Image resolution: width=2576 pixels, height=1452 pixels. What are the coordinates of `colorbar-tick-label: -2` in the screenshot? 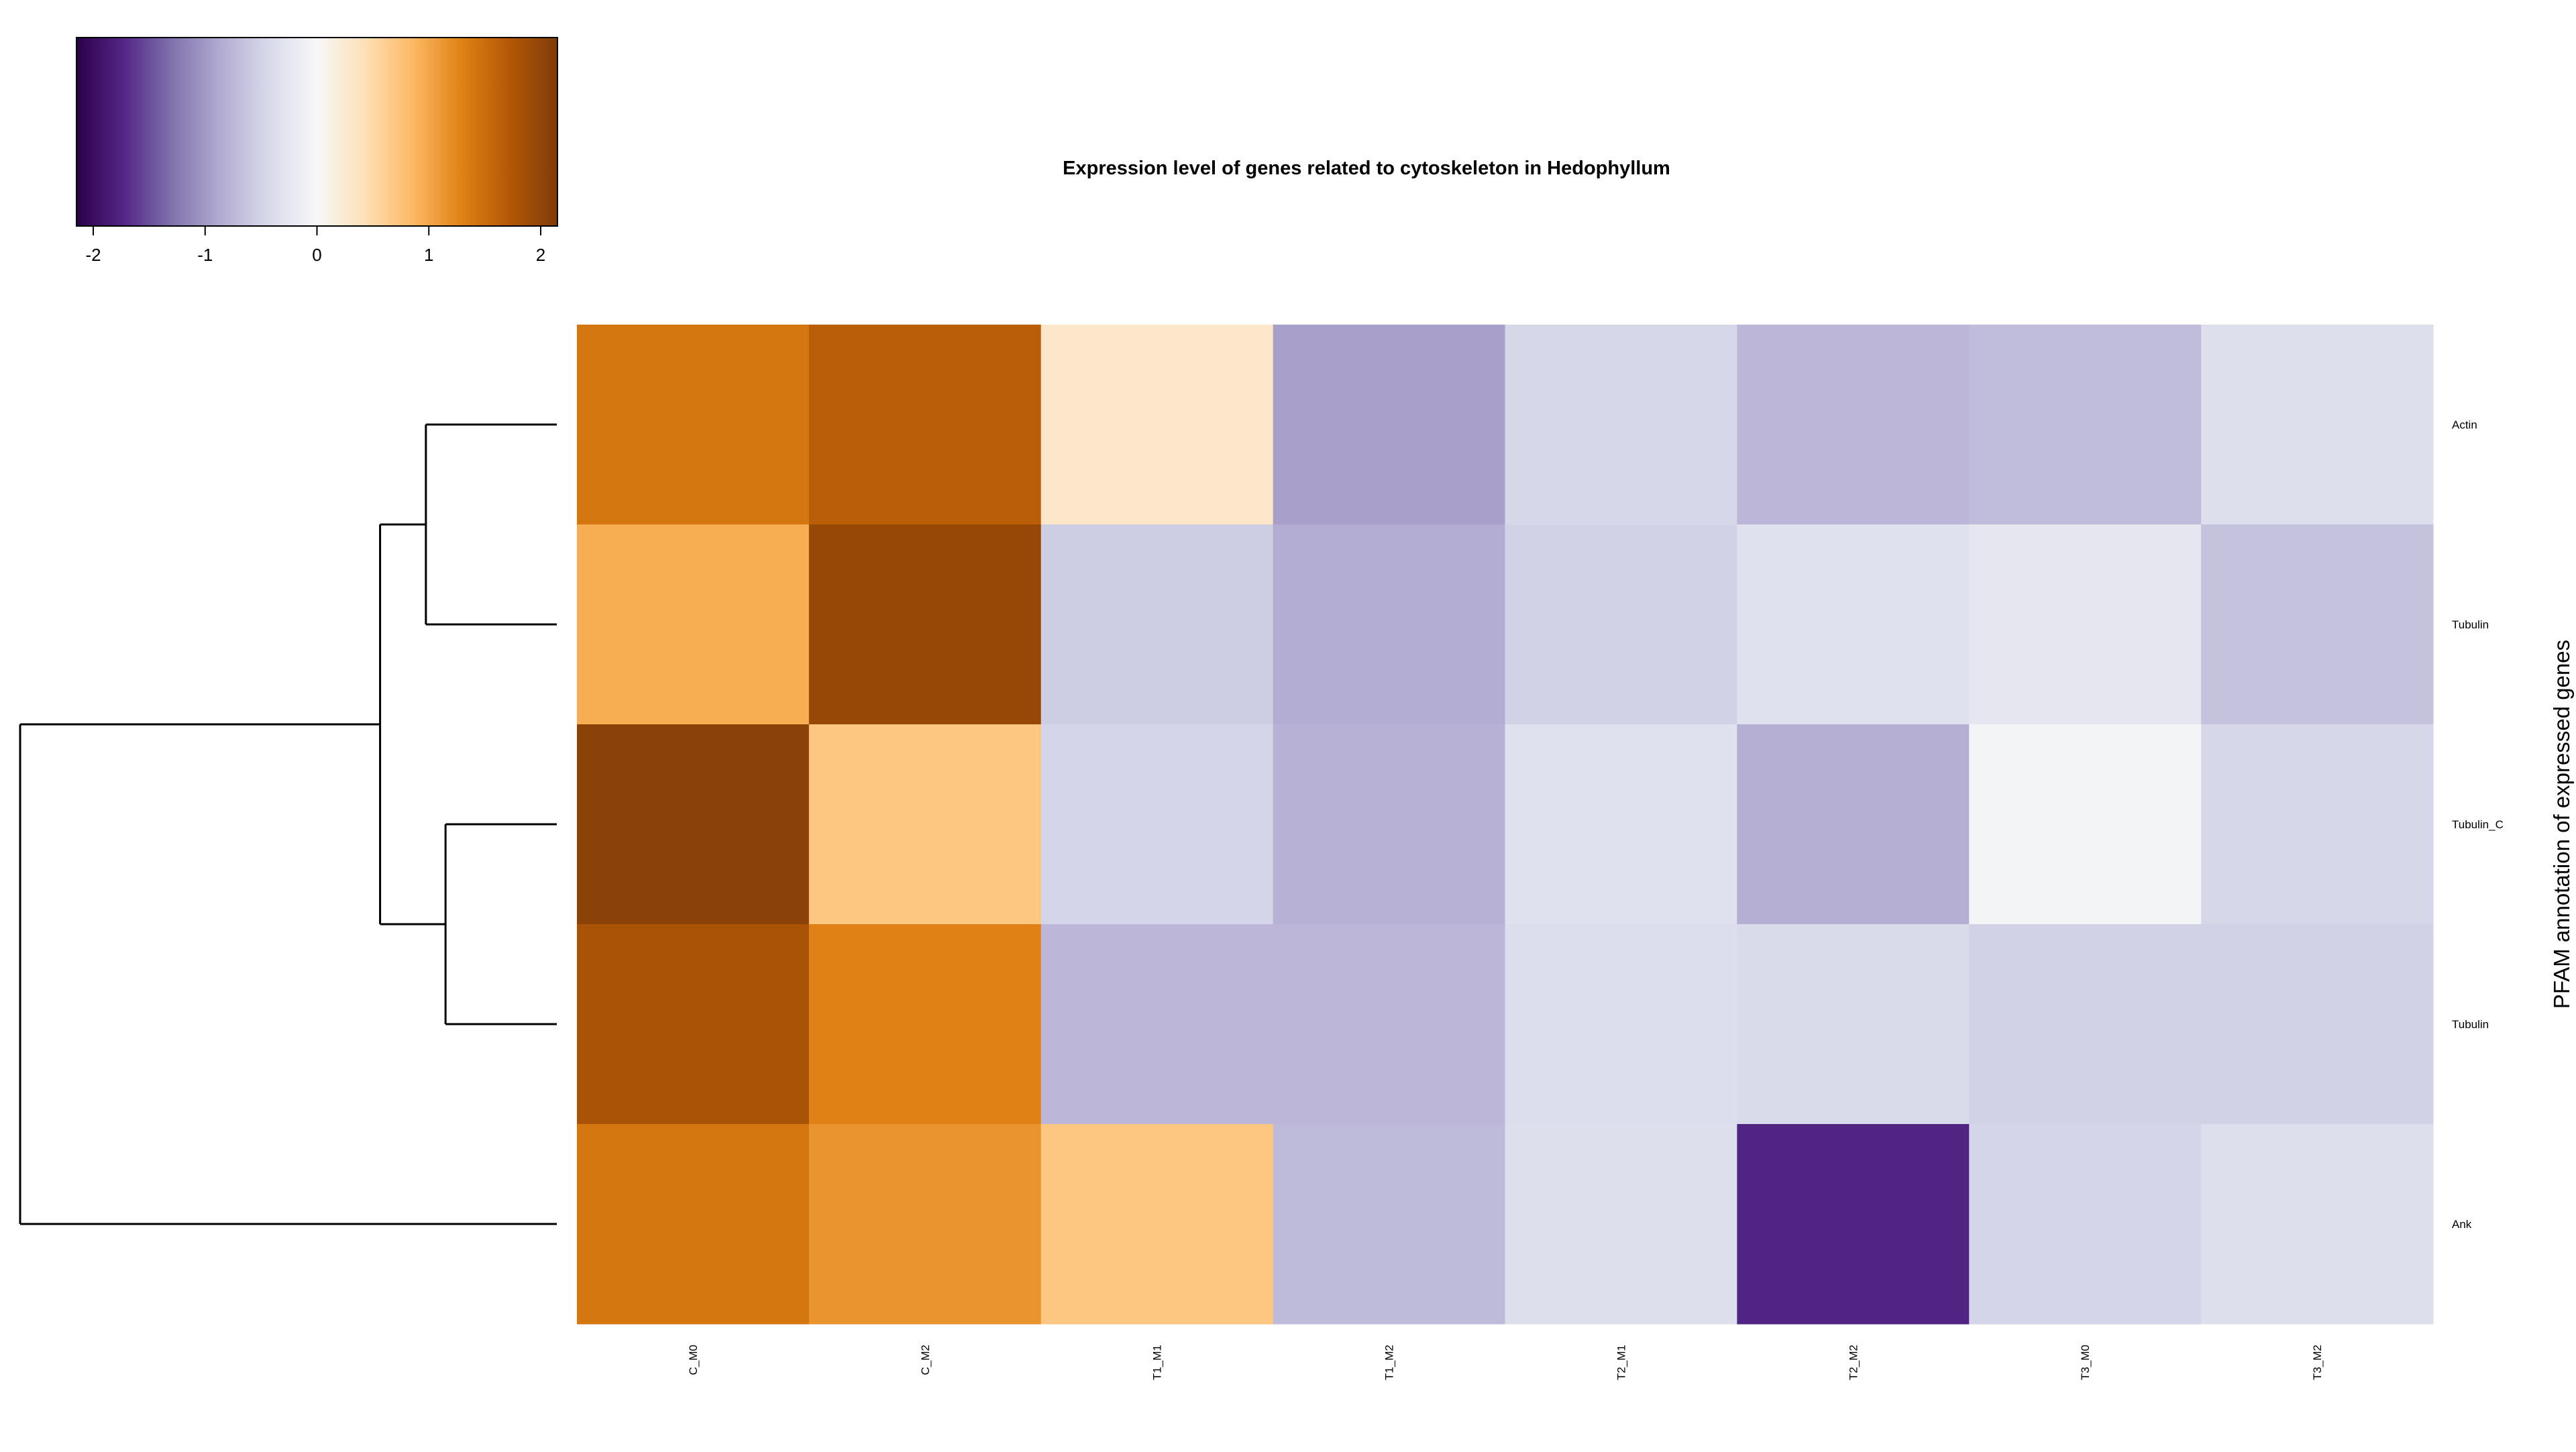 It's located at (93, 255).